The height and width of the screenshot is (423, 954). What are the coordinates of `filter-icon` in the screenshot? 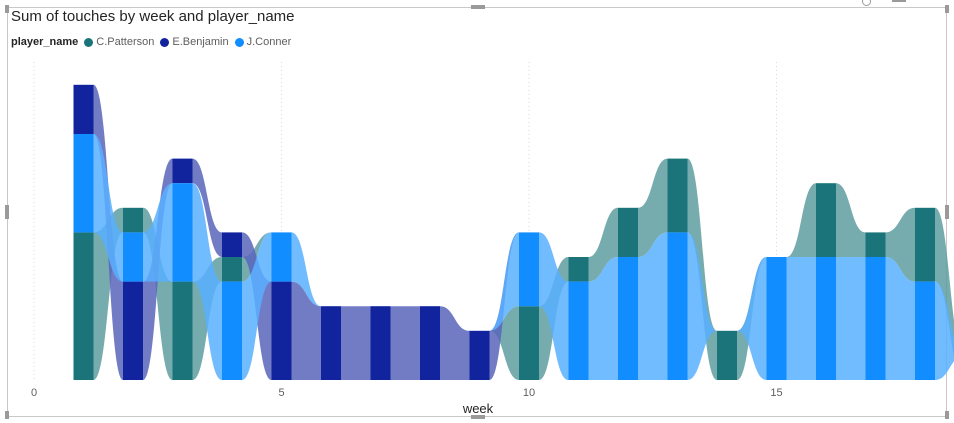 It's located at (866, 3).